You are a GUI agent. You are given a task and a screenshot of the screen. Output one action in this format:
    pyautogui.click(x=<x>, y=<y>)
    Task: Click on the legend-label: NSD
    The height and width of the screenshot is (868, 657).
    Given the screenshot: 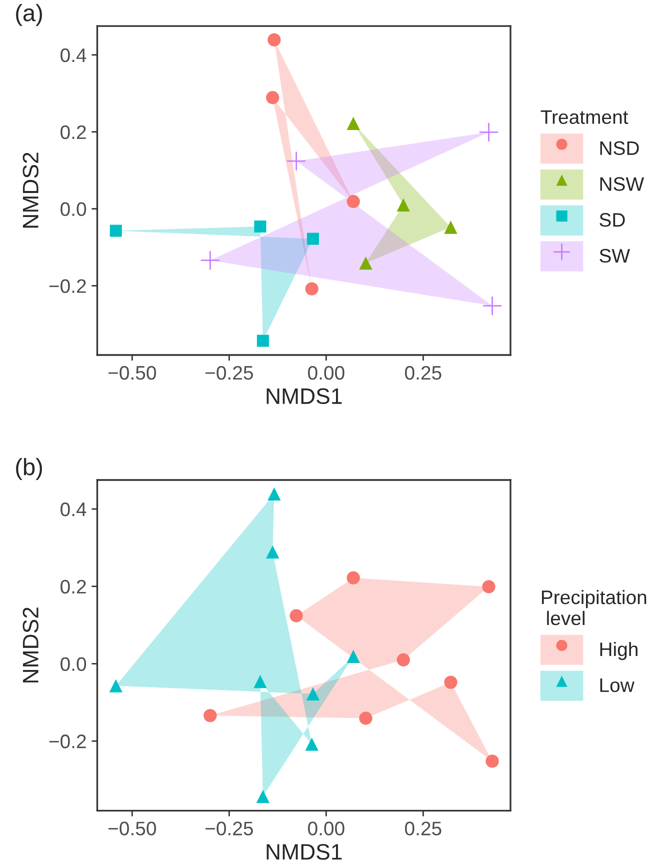 What is the action you would take?
    pyautogui.click(x=619, y=148)
    